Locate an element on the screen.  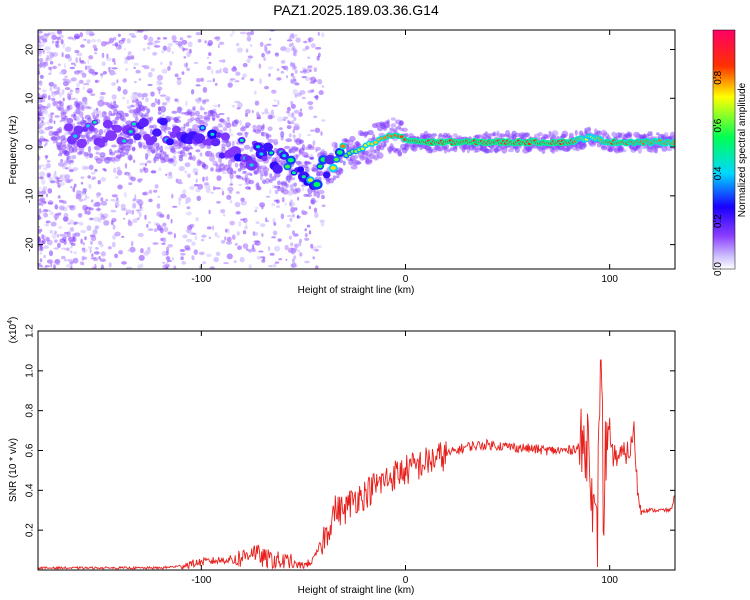
snr-x-label: Height of straight line (km) is located at coordinates (356, 590).